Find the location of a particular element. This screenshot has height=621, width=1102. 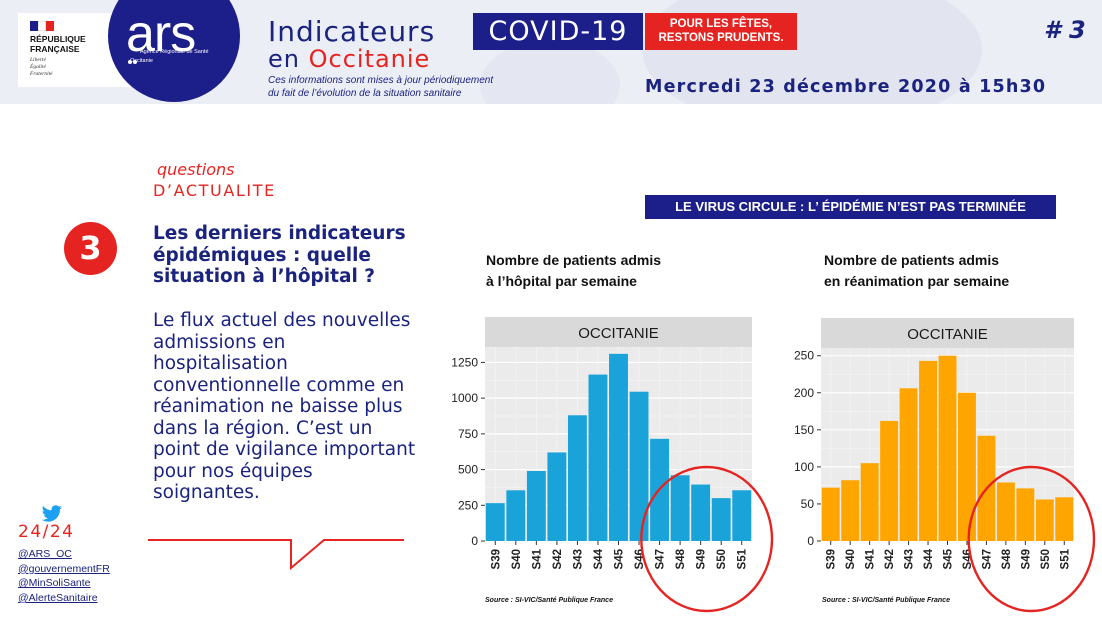

hospital-plot-area is located at coordinates (618, 444).